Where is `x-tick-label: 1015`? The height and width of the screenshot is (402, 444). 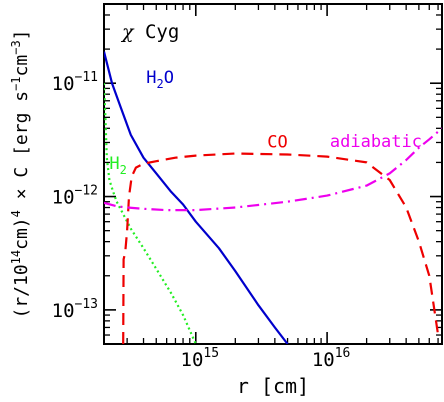 x-tick-label: 1015 is located at coordinates (200, 358).